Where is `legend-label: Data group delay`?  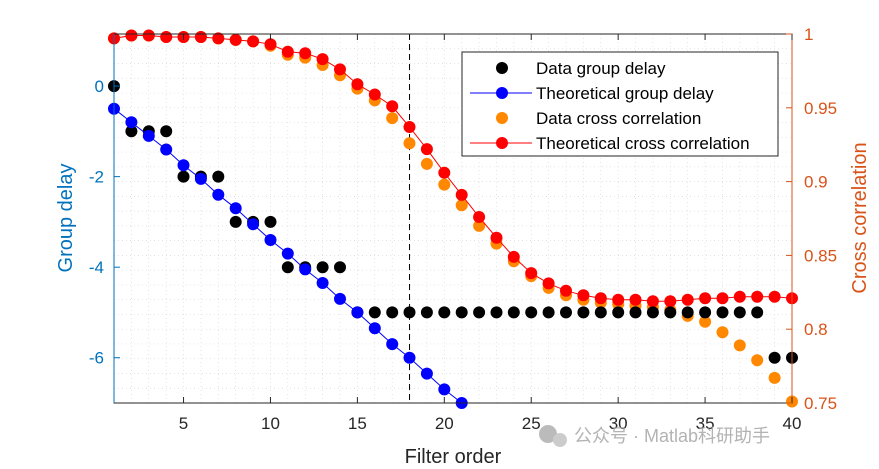 legend-label: Data group delay is located at coordinates (601, 68).